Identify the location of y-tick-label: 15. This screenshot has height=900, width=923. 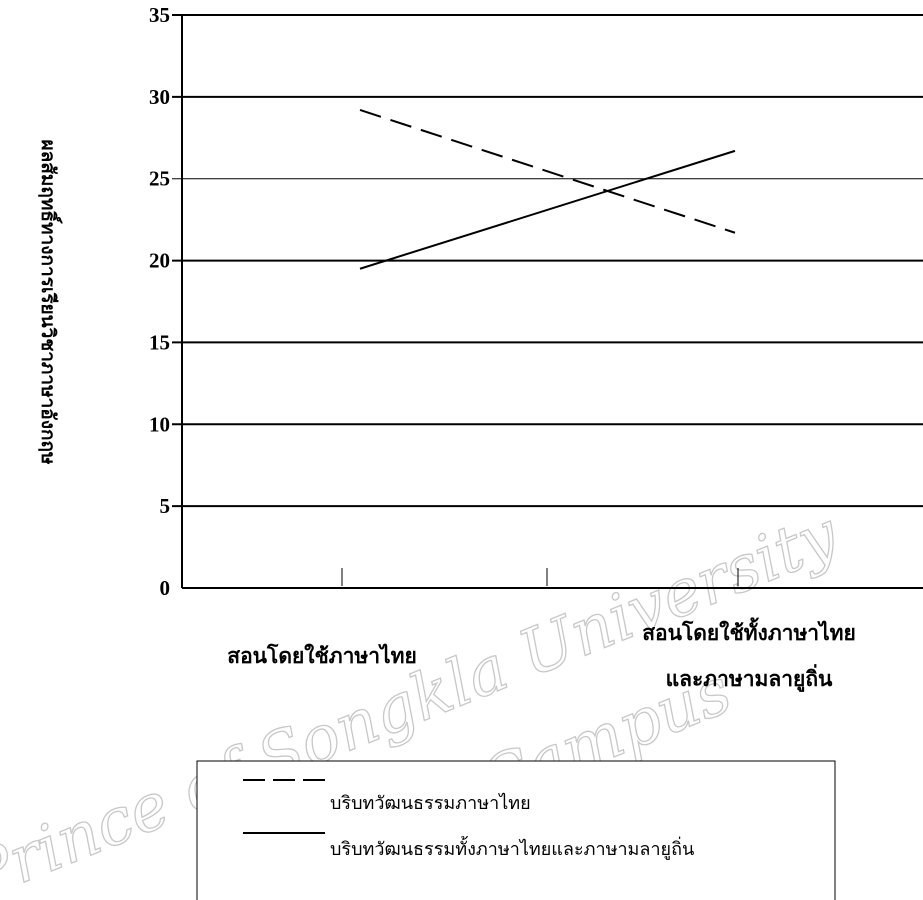
(159, 342).